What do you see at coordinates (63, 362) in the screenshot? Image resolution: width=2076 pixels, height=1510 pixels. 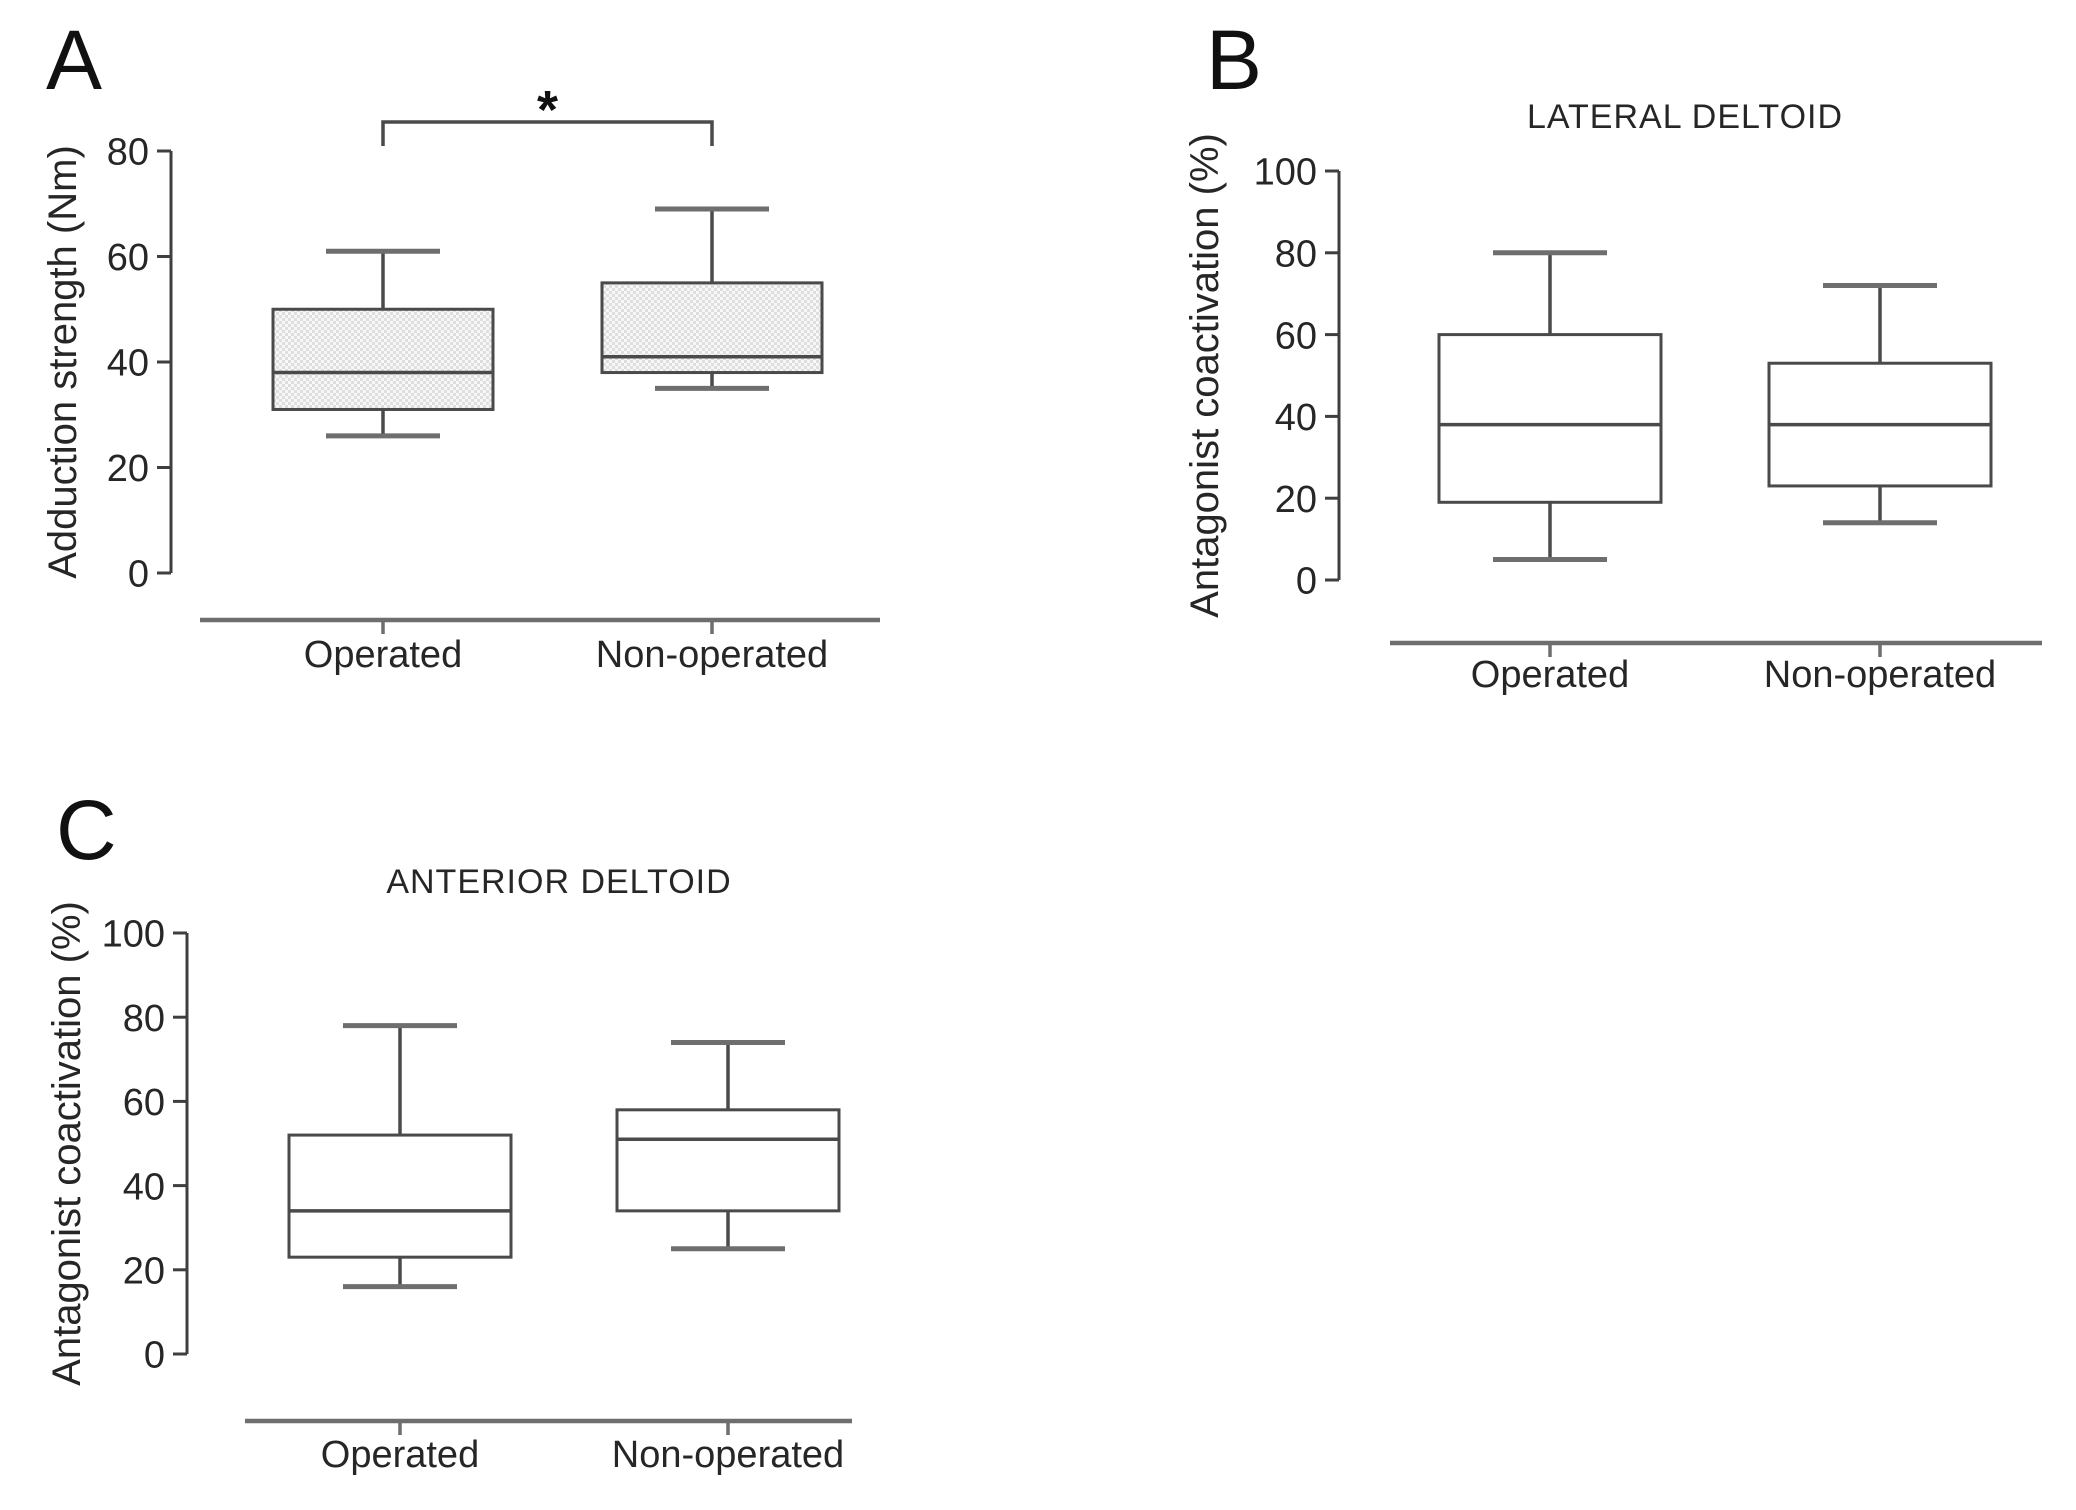 I see `y-axis-title: Adduction strength (Nm)` at bounding box center [63, 362].